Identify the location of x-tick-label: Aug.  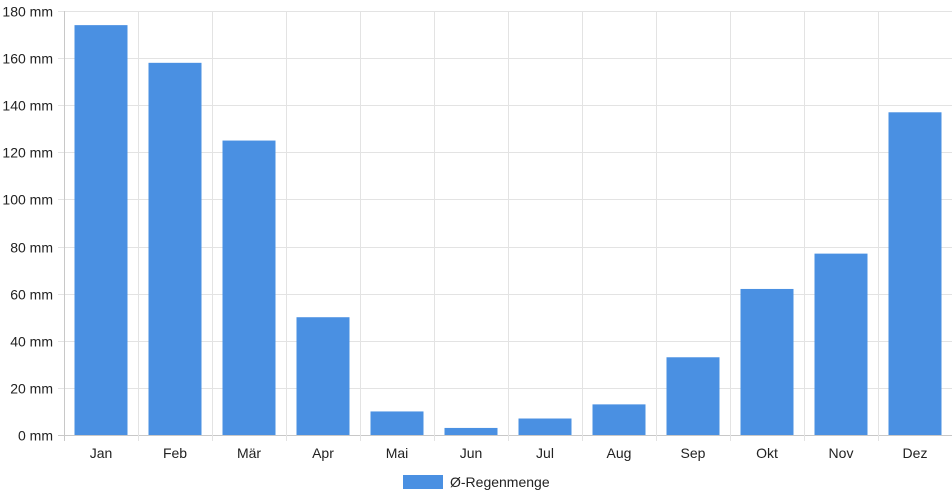
(619, 453).